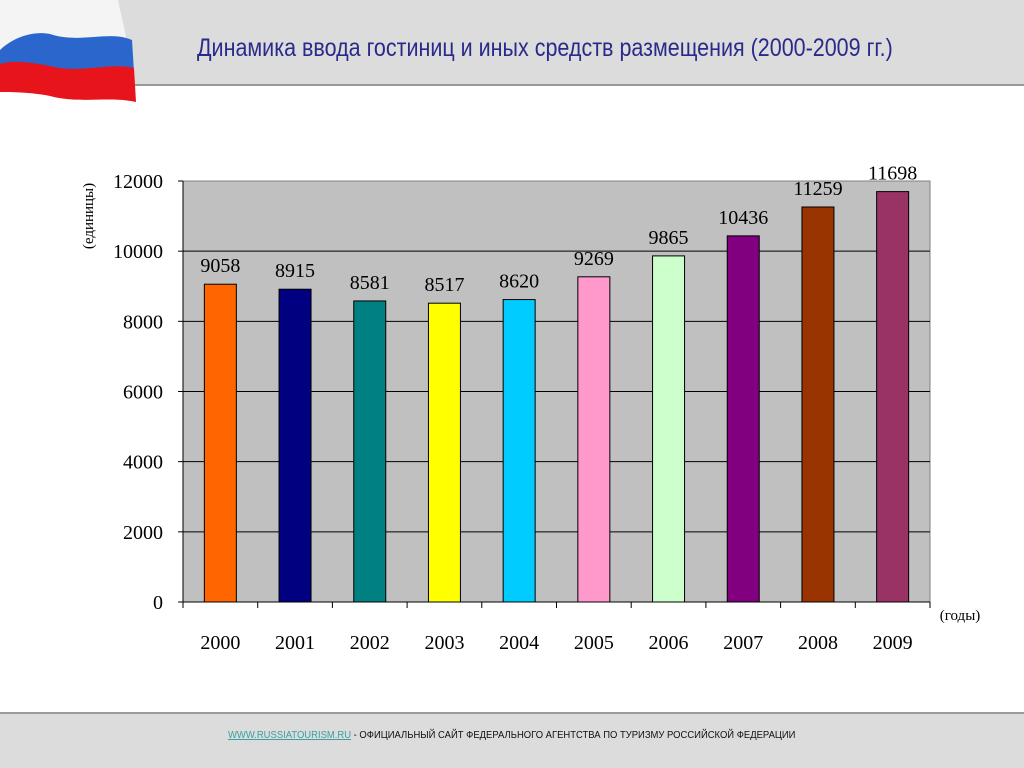 The height and width of the screenshot is (768, 1024). Describe the element at coordinates (594, 439) in the screenshot. I see `bar-2005` at that location.